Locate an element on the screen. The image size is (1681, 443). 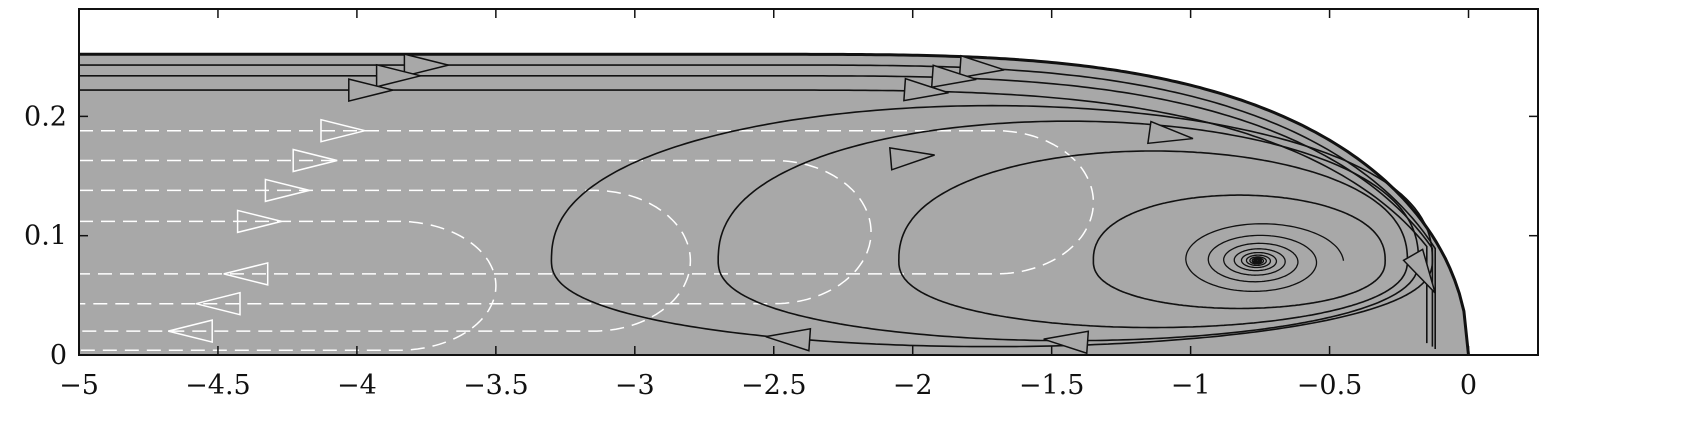
x-tick-label: −4.5 is located at coordinates (218, 385).